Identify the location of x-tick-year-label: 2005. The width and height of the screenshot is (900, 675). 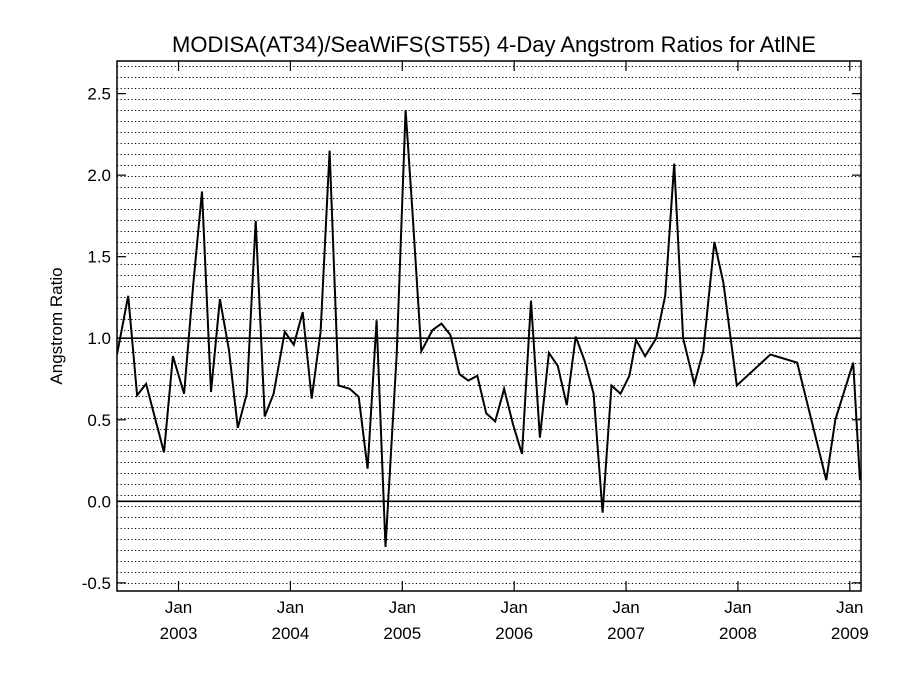
(402, 633).